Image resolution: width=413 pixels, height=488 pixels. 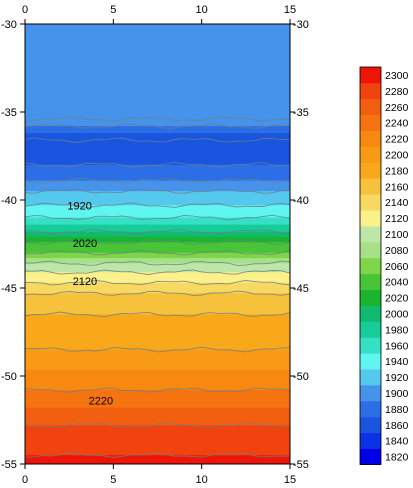 I want to click on x-tick-label-top: 0, so click(x=25, y=10).